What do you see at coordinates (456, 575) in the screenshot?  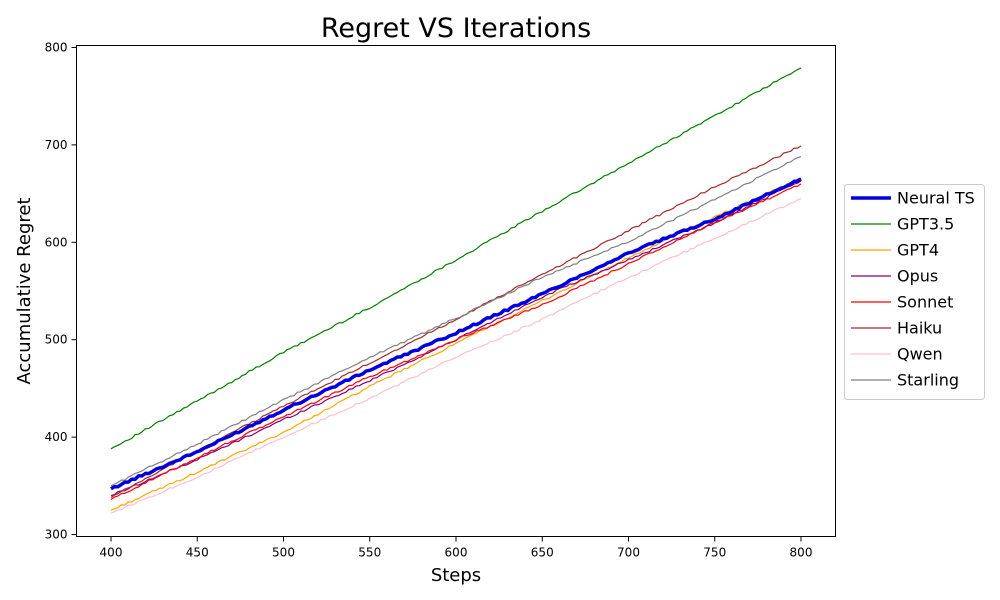 I see `x-axis-label: Steps` at bounding box center [456, 575].